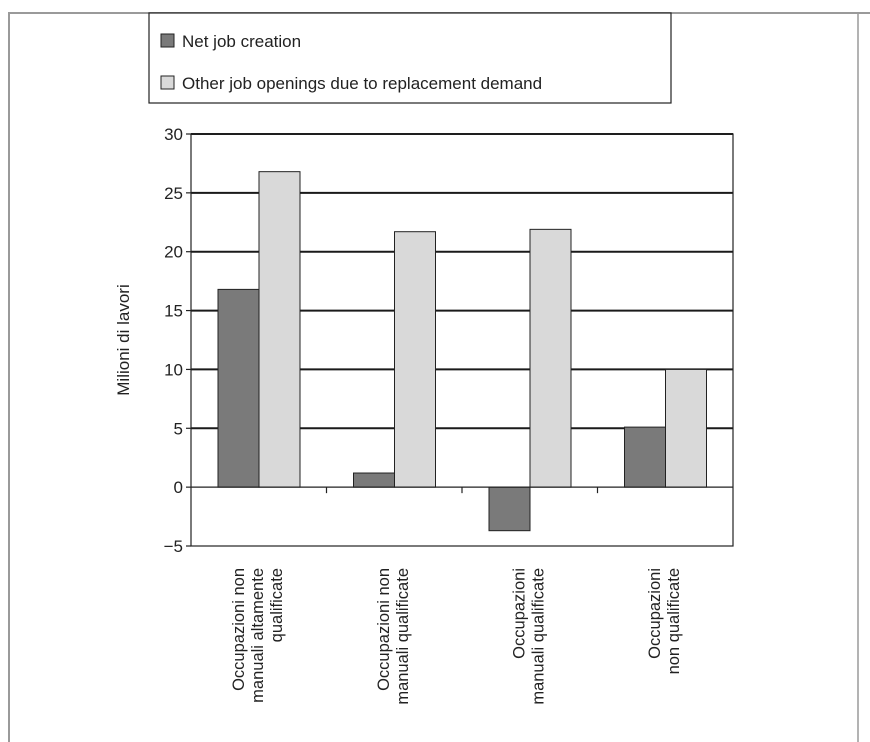  Describe the element at coordinates (674, 621) in the screenshot. I see `x-category-label-3-line-1: non qualificate` at that location.